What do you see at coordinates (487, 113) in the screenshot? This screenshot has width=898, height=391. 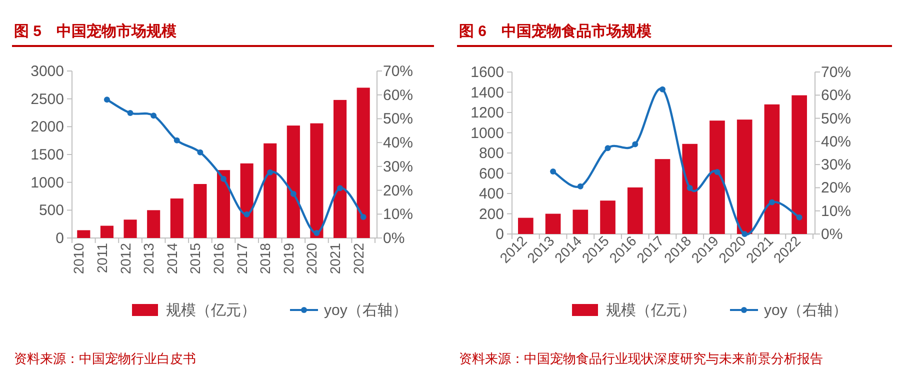 I see `y-tick-label: 1200` at bounding box center [487, 113].